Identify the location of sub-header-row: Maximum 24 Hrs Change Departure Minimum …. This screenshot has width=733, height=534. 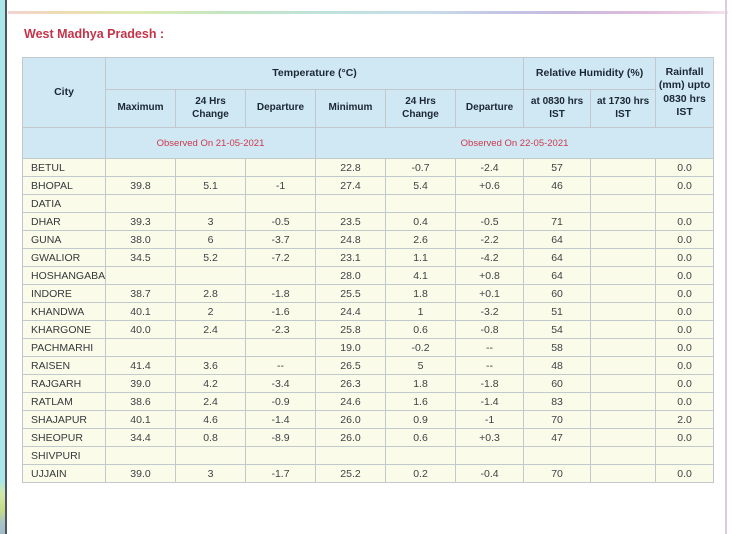
(368, 108).